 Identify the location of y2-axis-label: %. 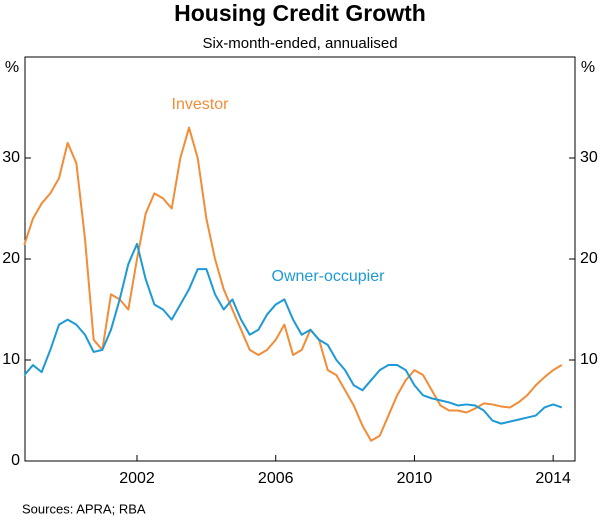
(588, 67).